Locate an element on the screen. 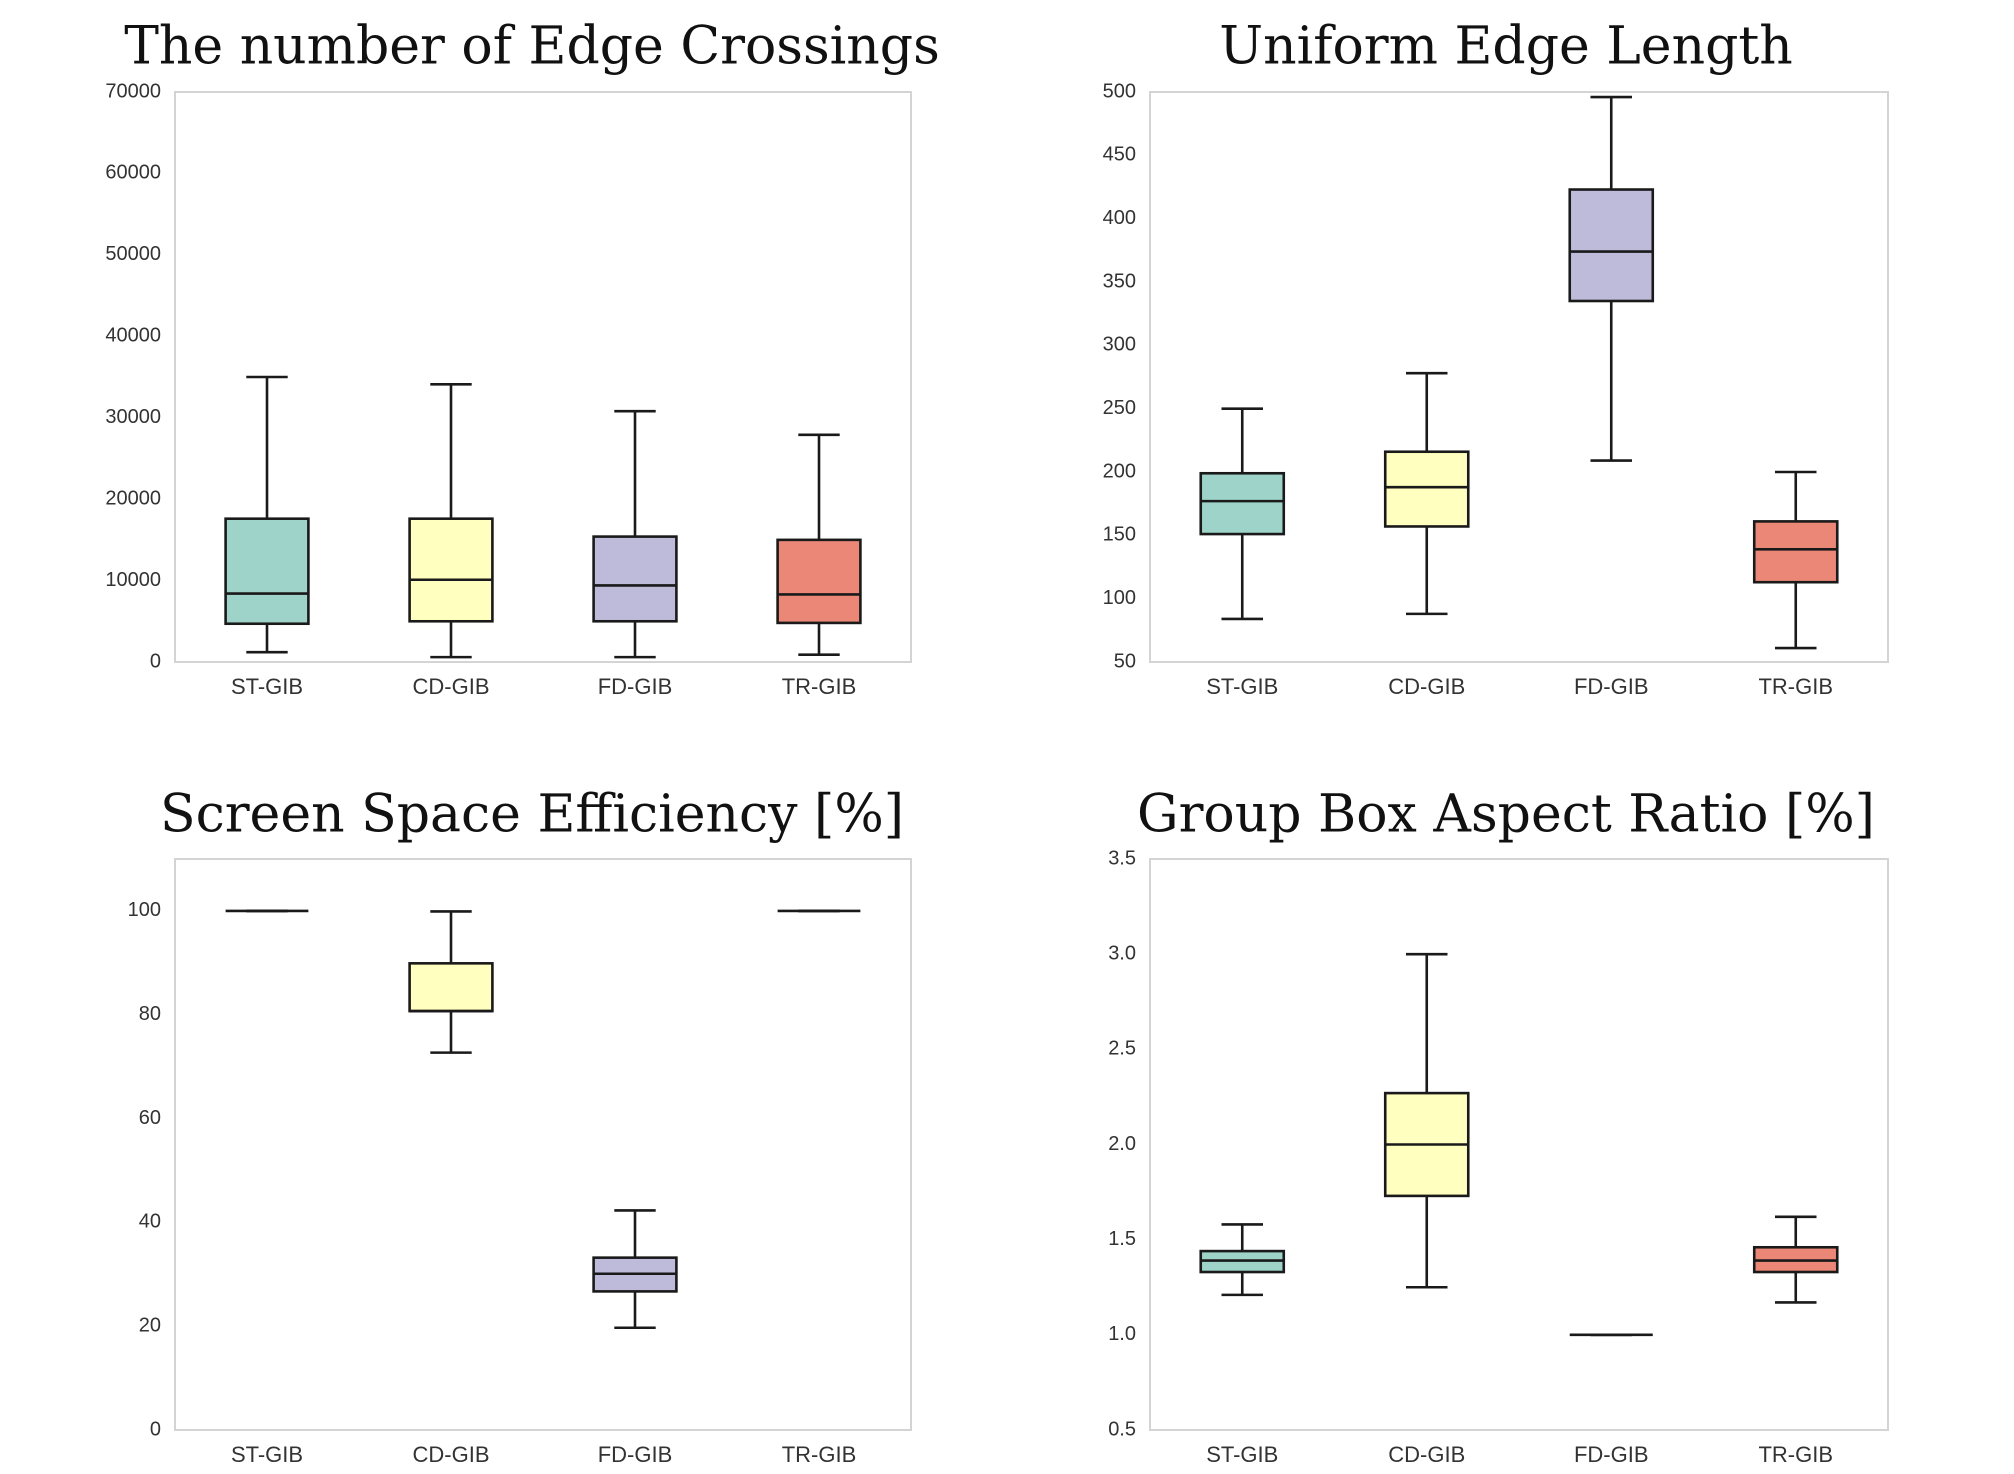 The width and height of the screenshot is (2014, 1474). y-tick-label: 40000 is located at coordinates (133, 336).